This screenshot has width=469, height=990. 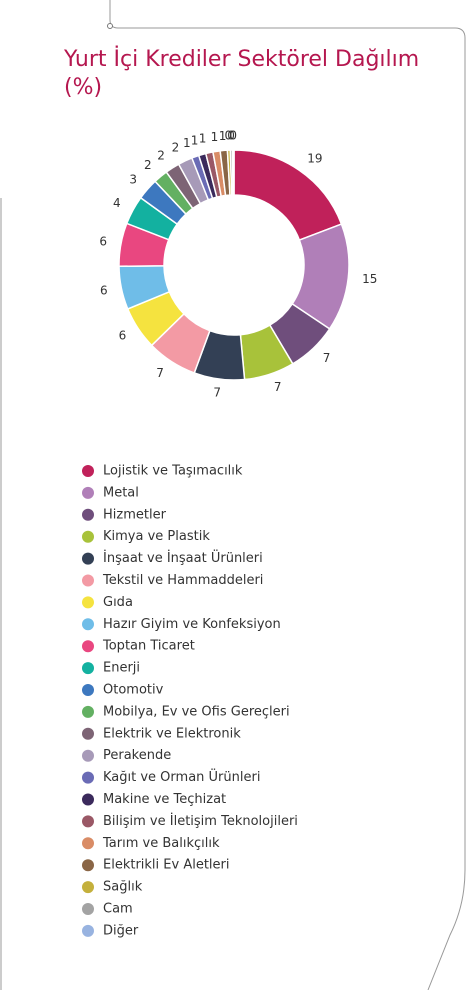 I want to click on legend-label: Makine ve Teçhizat, so click(x=164, y=799).